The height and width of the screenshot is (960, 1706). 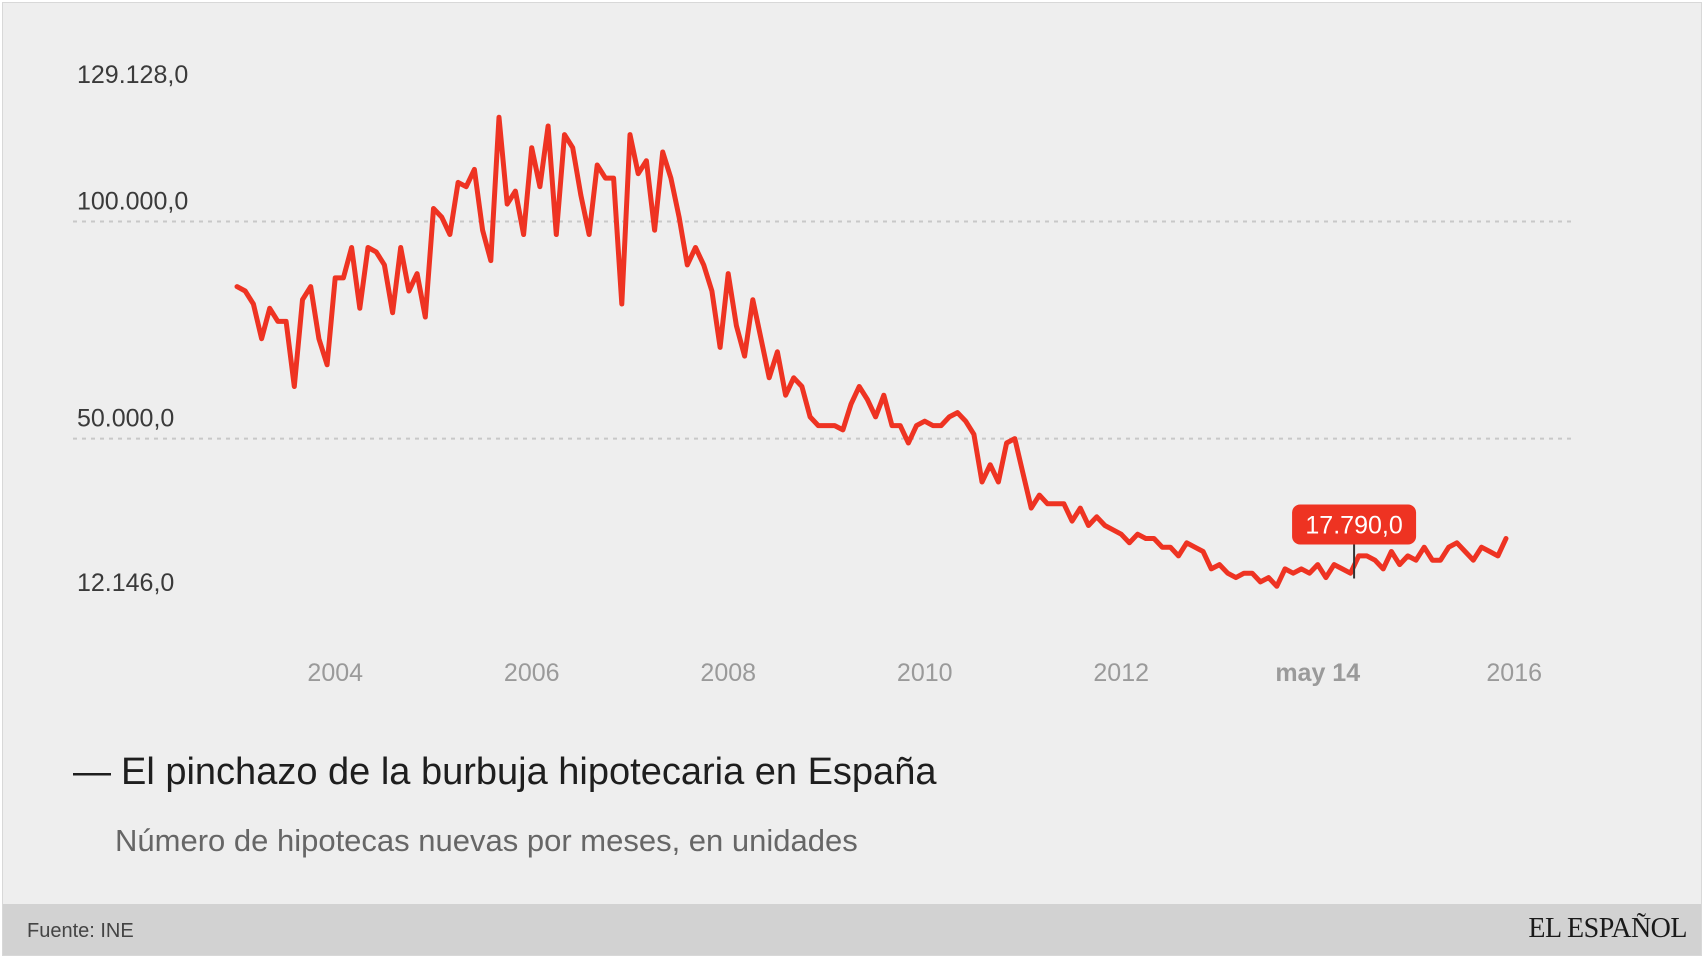 What do you see at coordinates (125, 583) in the screenshot?
I see `y-tick-label: 12.146,0` at bounding box center [125, 583].